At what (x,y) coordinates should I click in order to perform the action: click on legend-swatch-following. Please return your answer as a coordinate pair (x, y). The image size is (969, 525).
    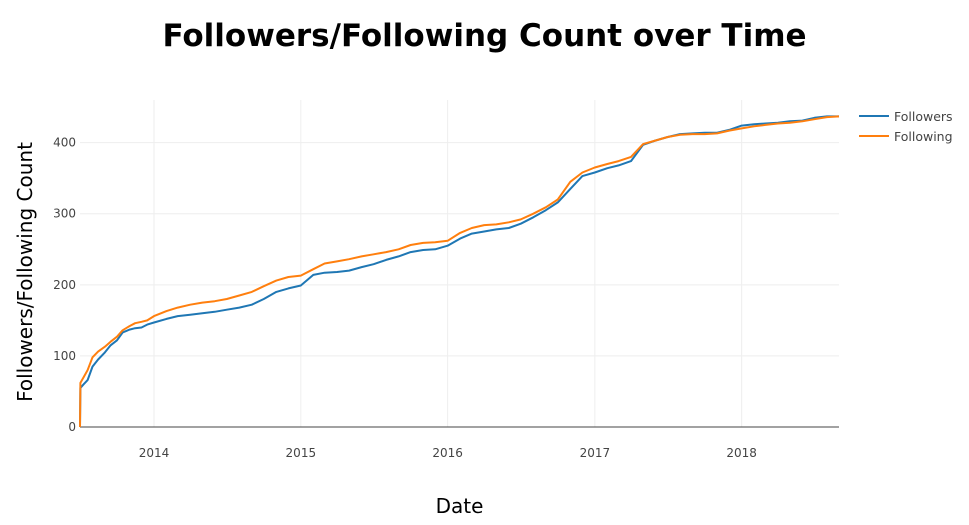
    Looking at the image, I should click on (874, 136).